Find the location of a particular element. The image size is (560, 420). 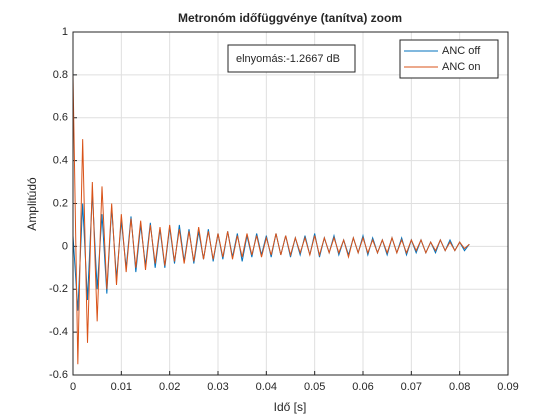

y-tick-label: -0.6 is located at coordinates (58, 375).